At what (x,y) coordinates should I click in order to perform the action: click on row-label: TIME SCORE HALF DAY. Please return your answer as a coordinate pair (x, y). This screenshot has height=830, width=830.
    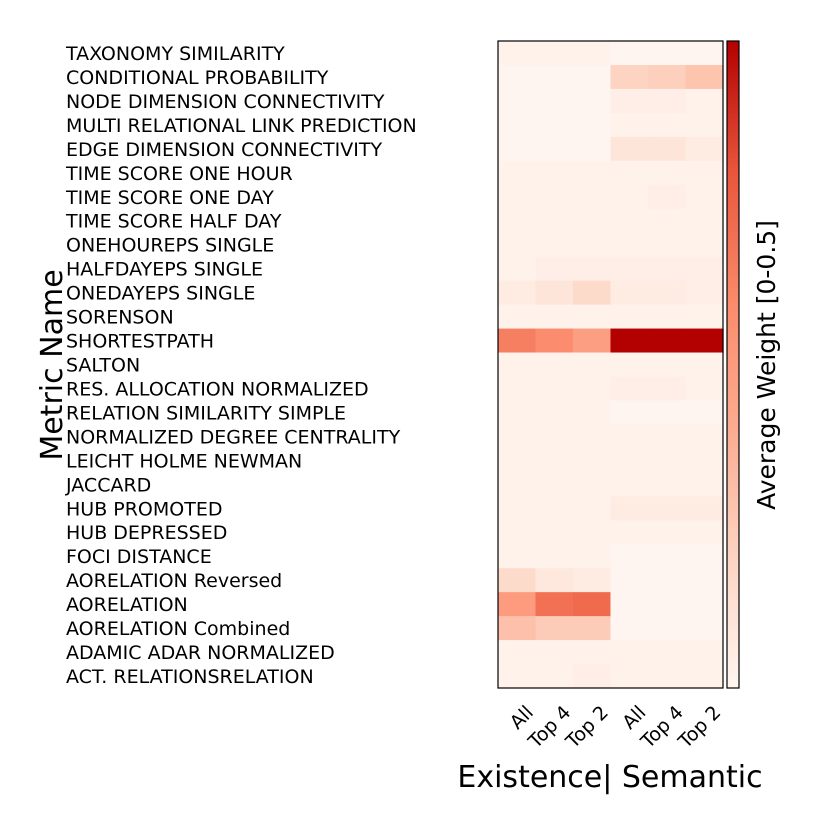
    Looking at the image, I should click on (173, 222).